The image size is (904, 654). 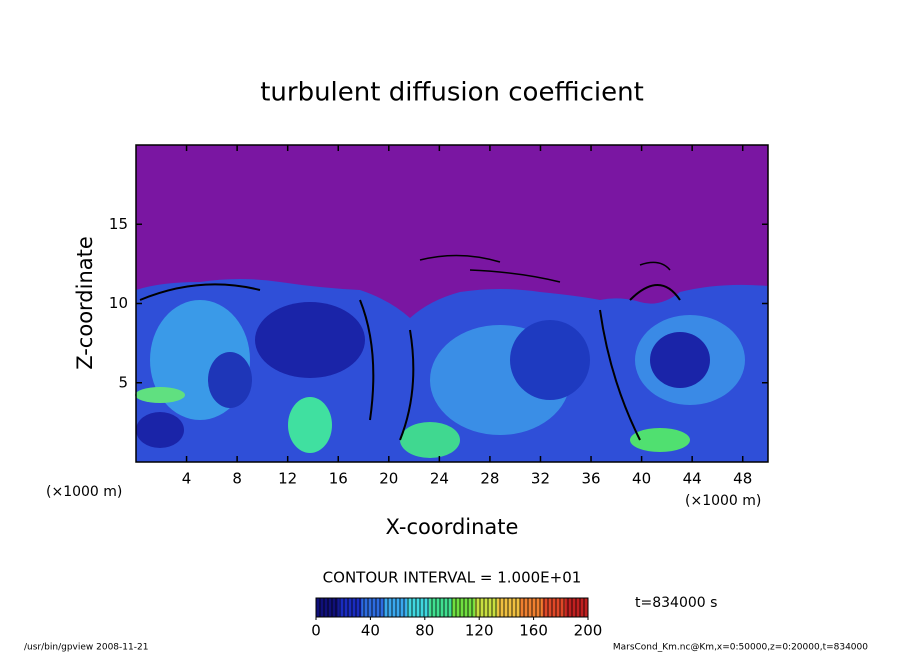 What do you see at coordinates (439, 479) in the screenshot?
I see `x-tick-label: 24` at bounding box center [439, 479].